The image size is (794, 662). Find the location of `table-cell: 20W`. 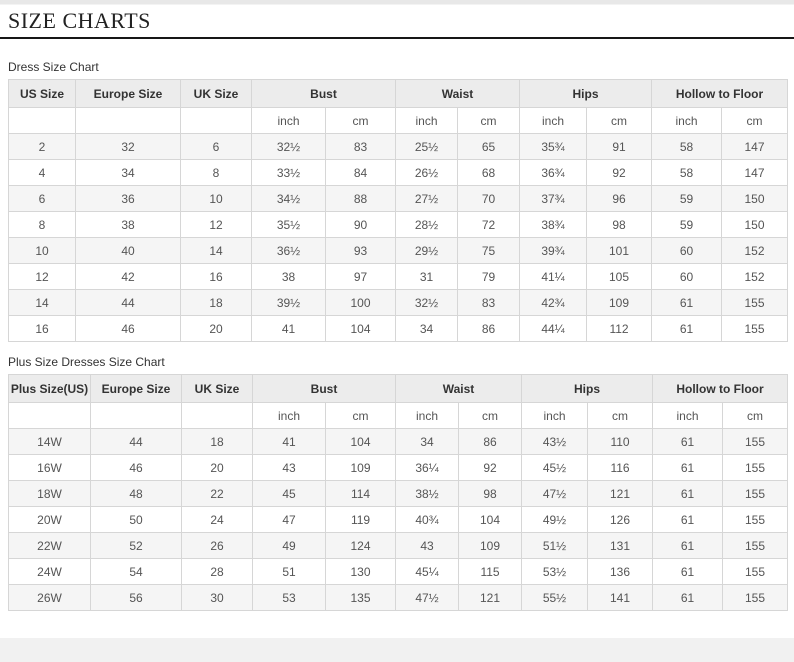

table-cell: 20W is located at coordinates (49, 519).